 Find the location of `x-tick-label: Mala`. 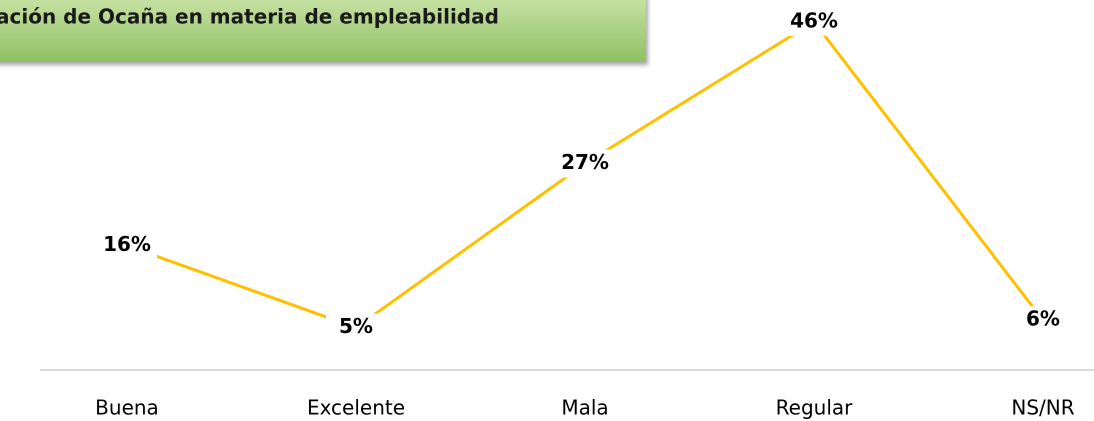

x-tick-label: Mala is located at coordinates (584, 408).